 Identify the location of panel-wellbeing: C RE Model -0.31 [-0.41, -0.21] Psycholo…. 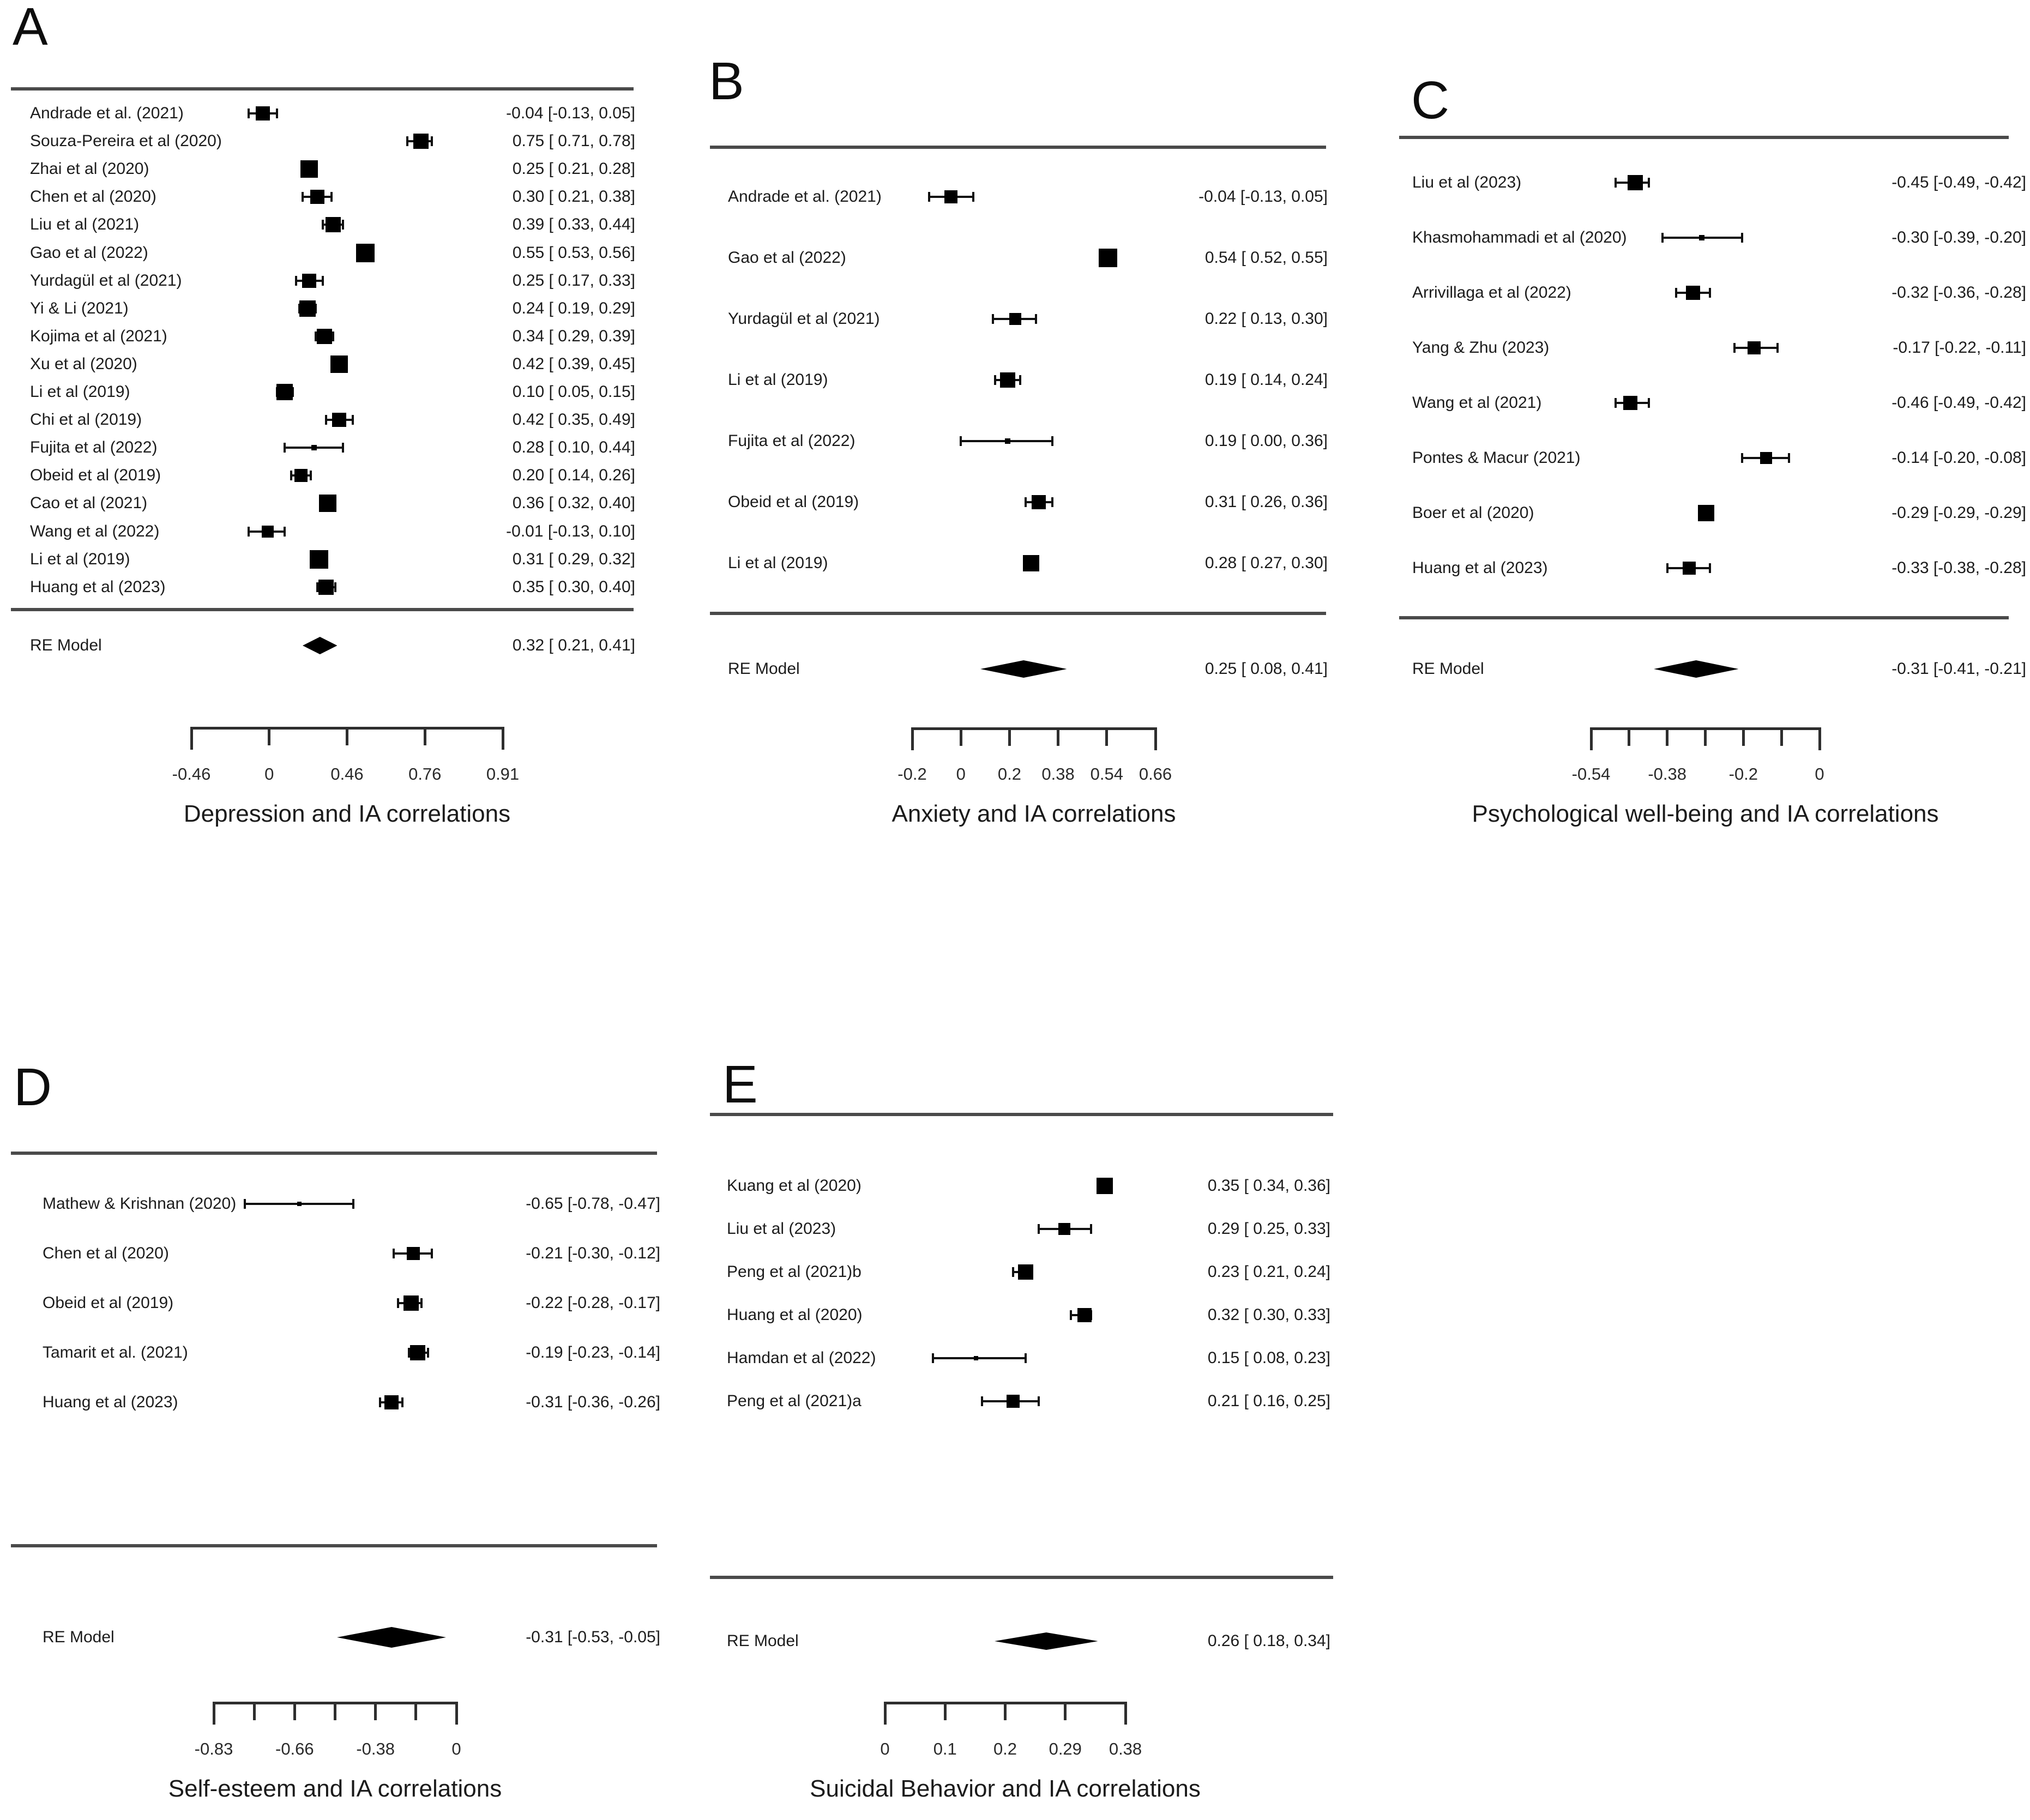
(1714, 425).